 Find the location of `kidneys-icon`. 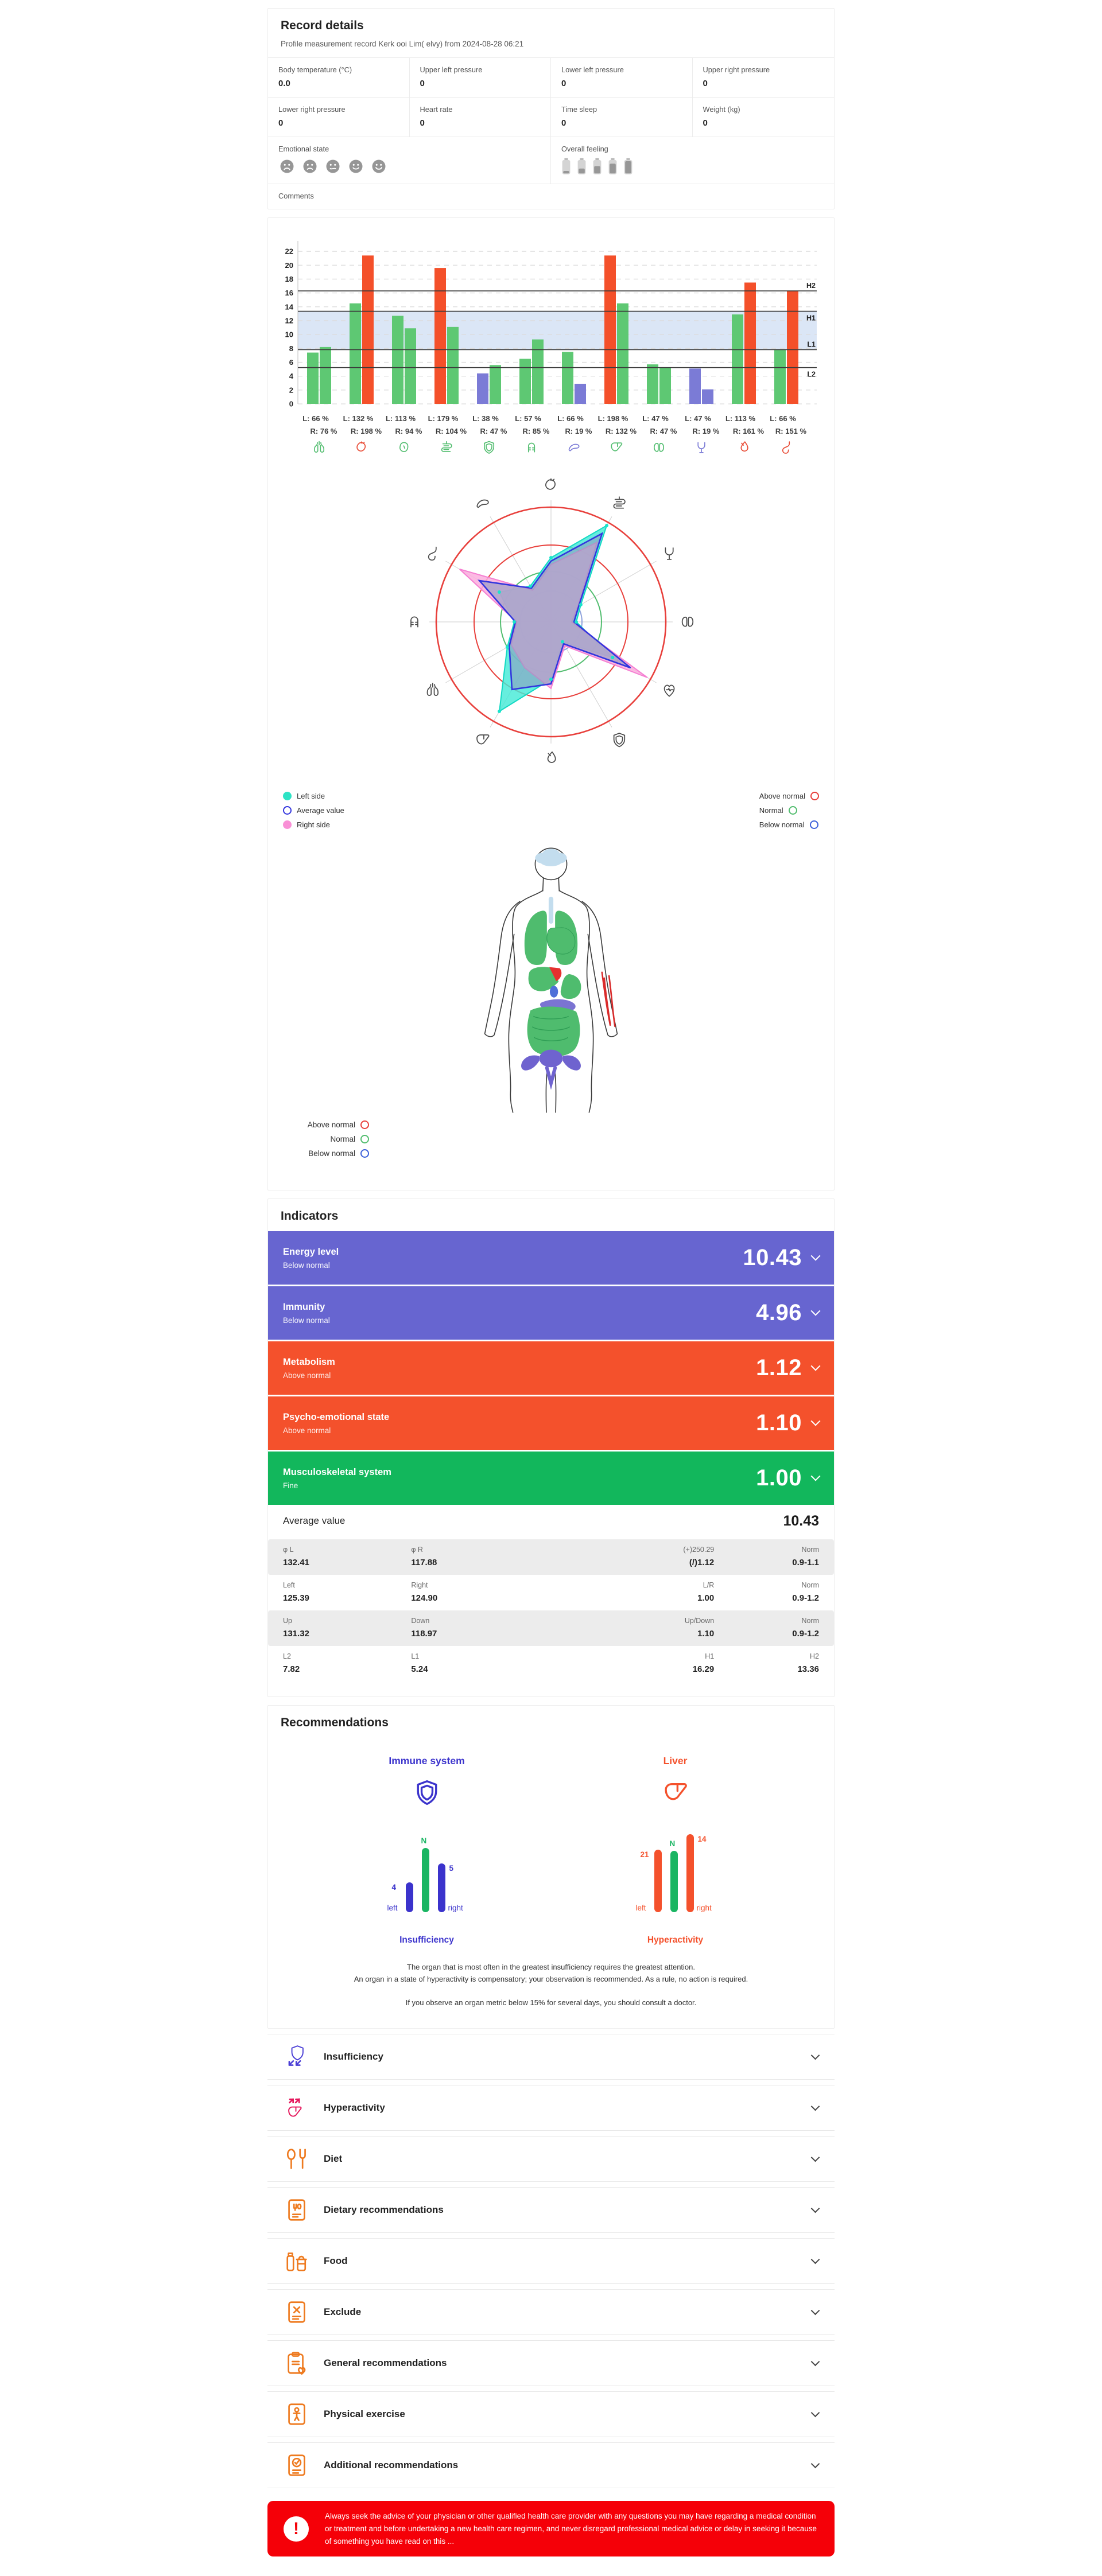

kidneys-icon is located at coordinates (688, 621).